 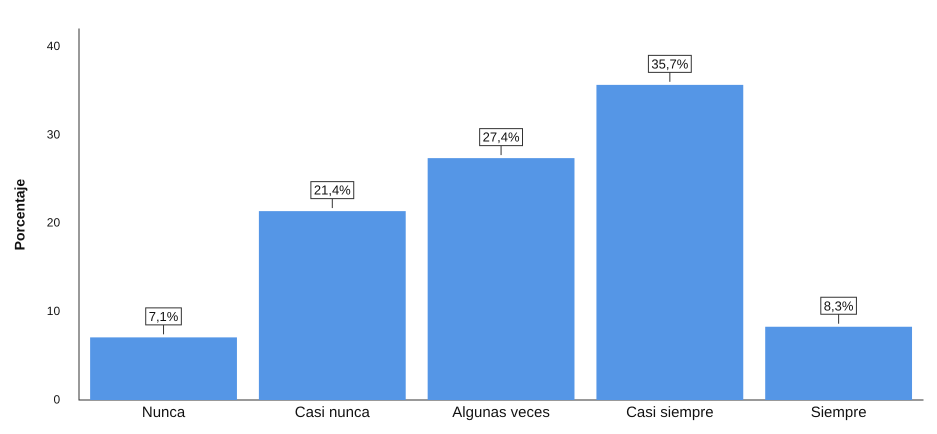 I want to click on data-label: 7,1%, so click(x=163, y=316).